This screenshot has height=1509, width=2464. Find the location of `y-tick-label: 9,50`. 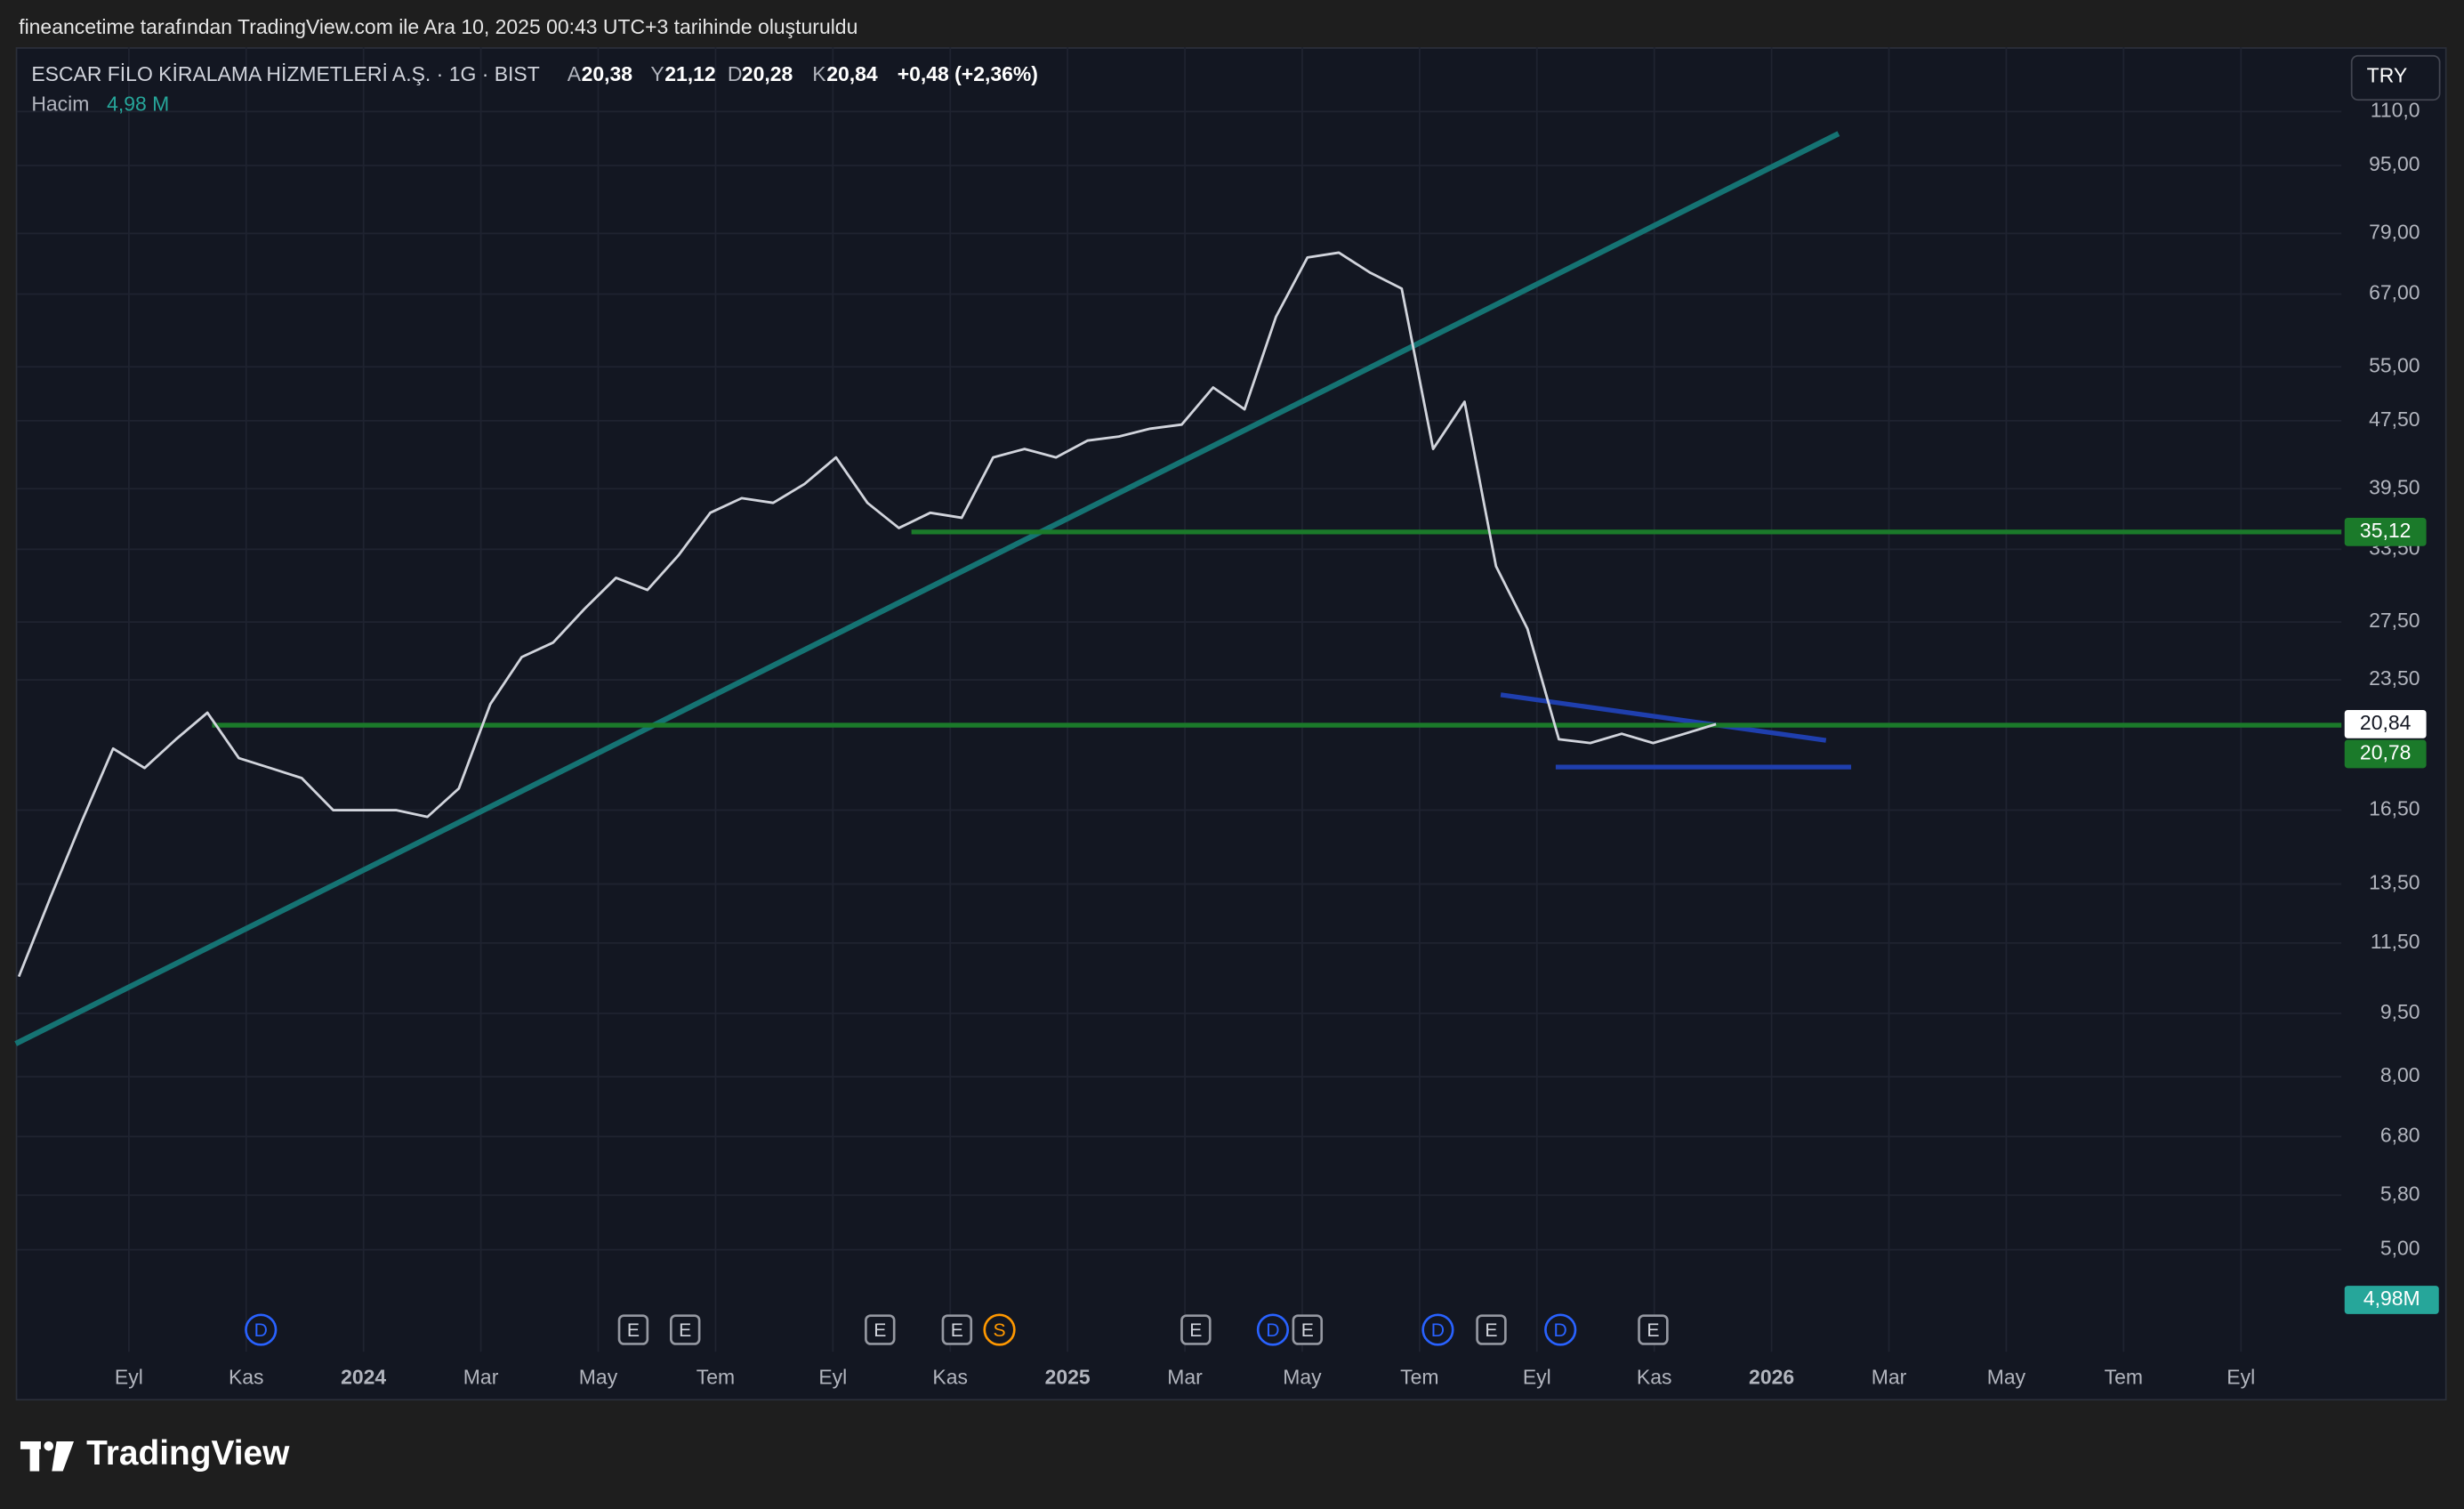

y-tick-label: 9,50 is located at coordinates (2400, 1011).